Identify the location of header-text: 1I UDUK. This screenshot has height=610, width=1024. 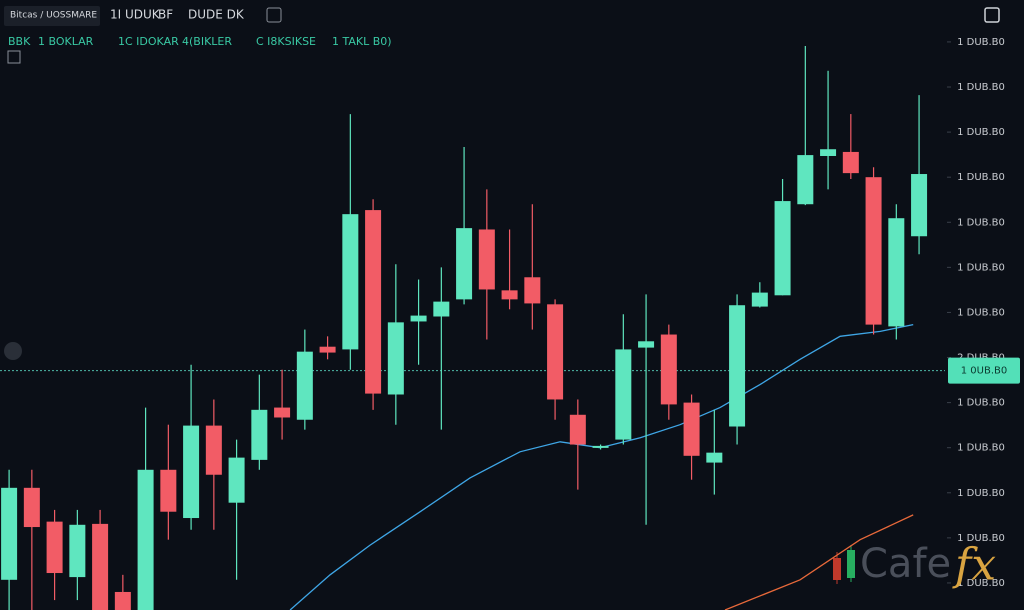
(135, 15).